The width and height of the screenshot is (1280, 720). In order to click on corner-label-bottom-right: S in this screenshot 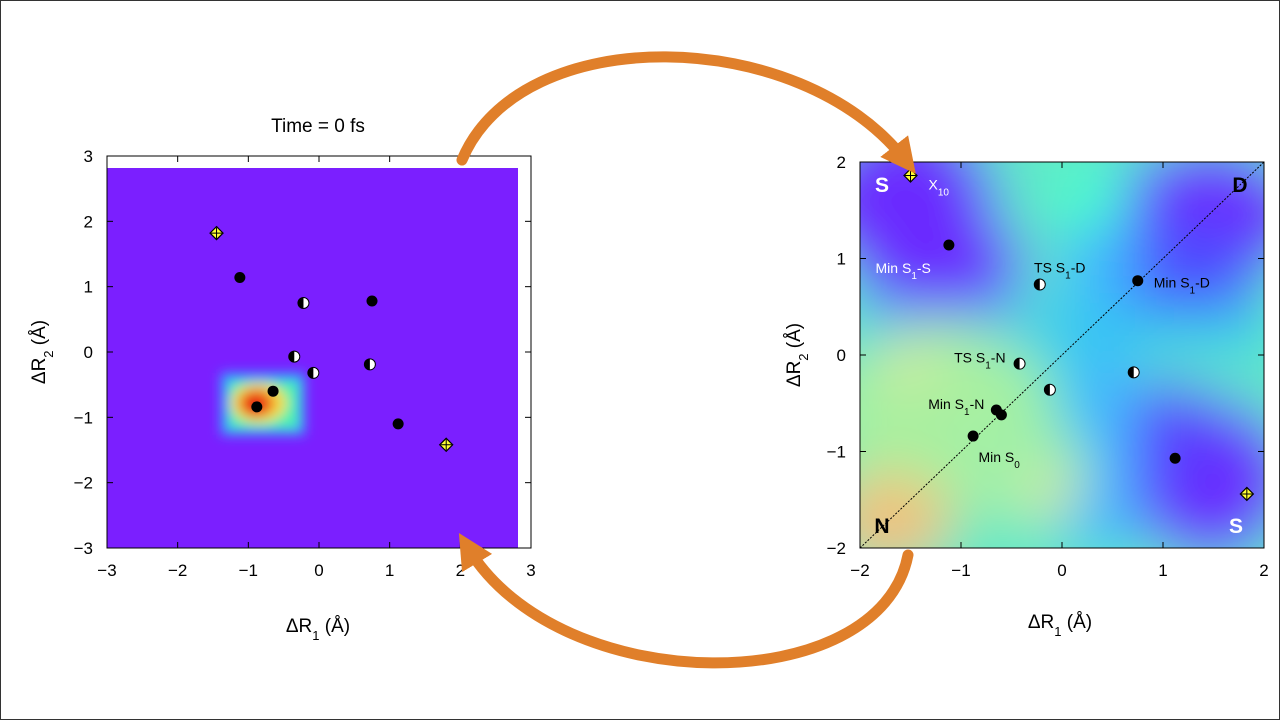, I will do `click(1236, 526)`.